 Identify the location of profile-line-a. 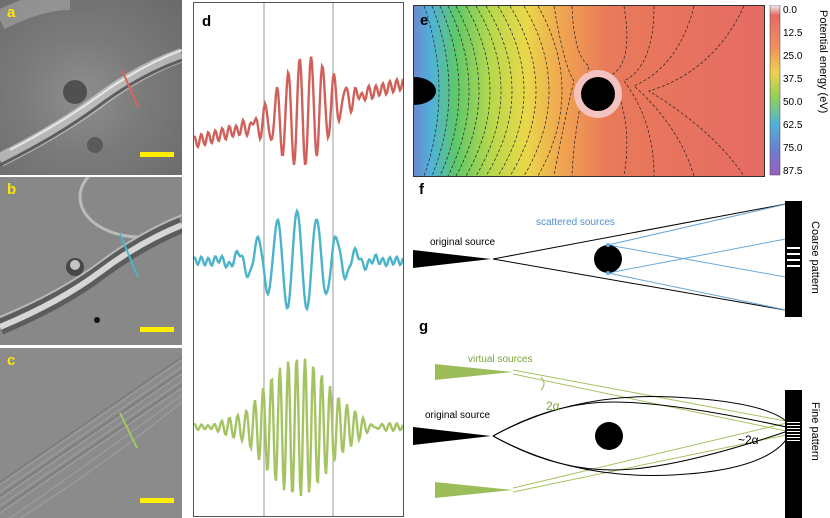
(130, 88).